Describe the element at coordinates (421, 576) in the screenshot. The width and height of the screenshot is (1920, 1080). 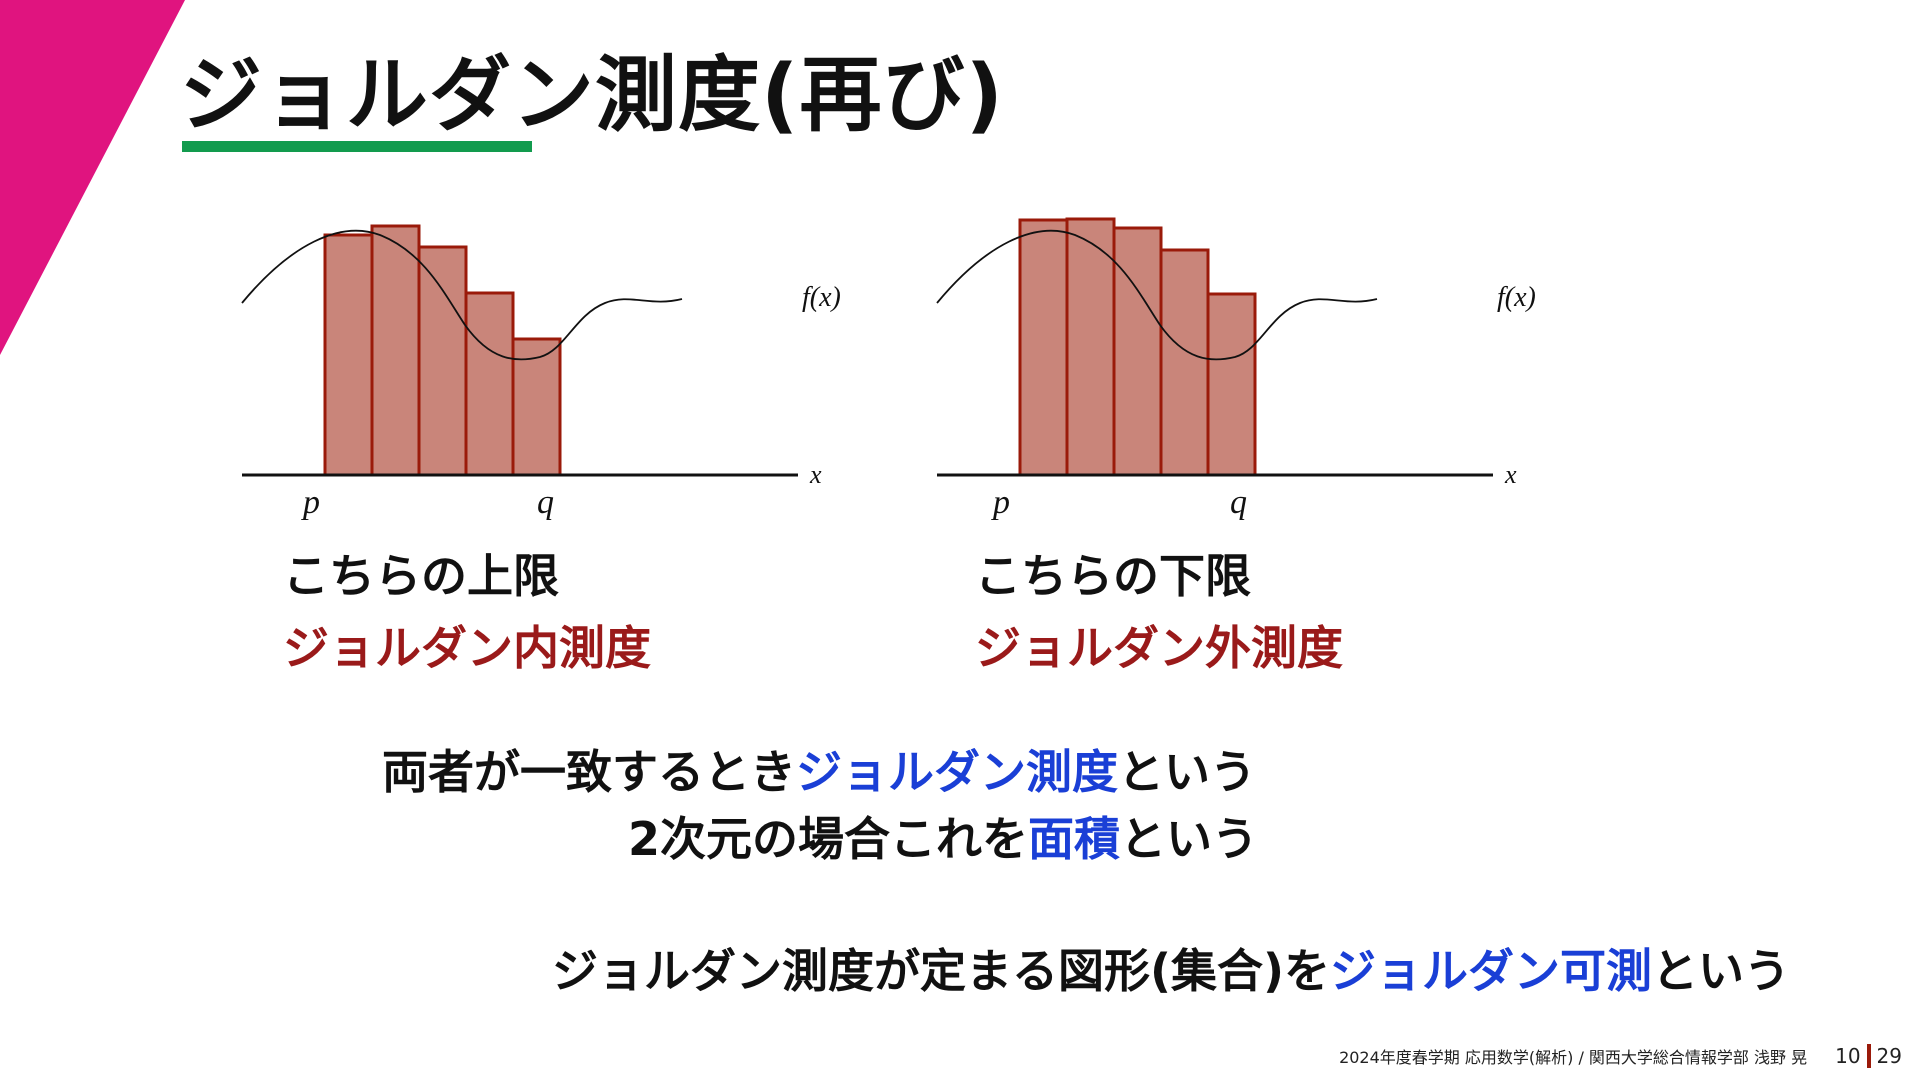
I see `inner-caption-line1: こちらの上限` at that location.